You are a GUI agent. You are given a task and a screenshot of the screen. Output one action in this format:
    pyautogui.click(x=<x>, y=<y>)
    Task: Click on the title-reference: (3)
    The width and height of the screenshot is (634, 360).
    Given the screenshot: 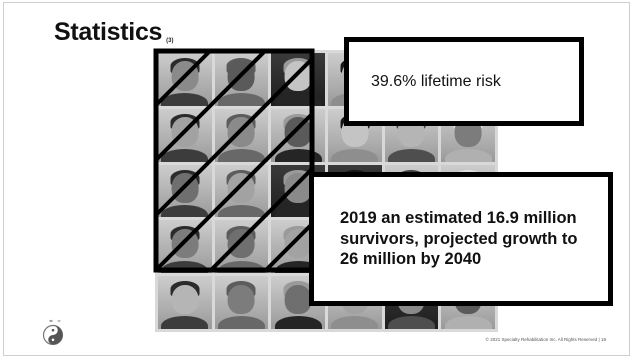 What is the action you would take?
    pyautogui.click(x=170, y=41)
    